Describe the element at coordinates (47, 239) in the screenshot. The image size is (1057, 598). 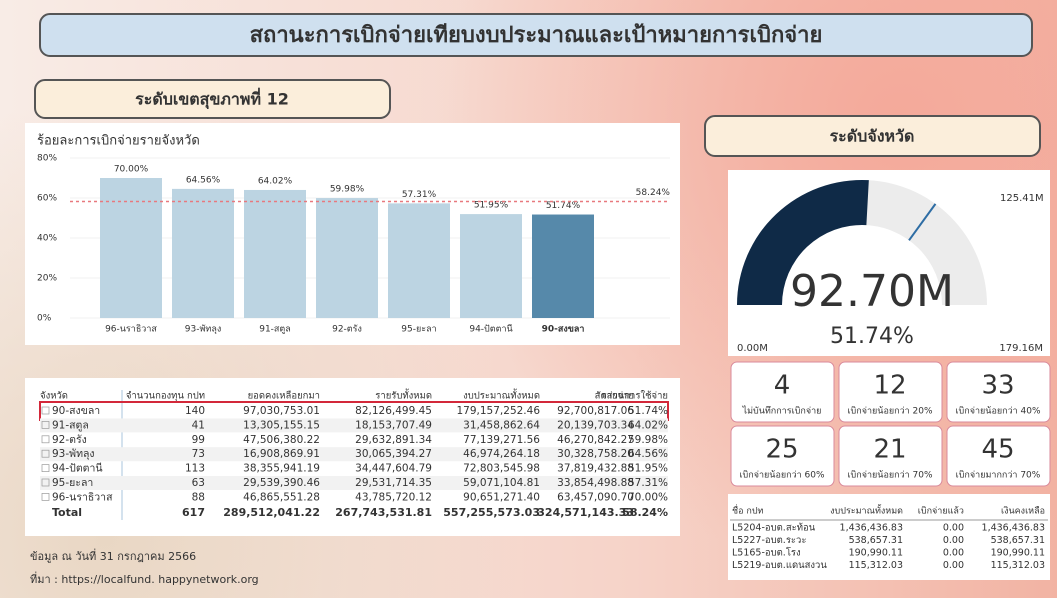
I see `y-tick-label: 40%` at that location.